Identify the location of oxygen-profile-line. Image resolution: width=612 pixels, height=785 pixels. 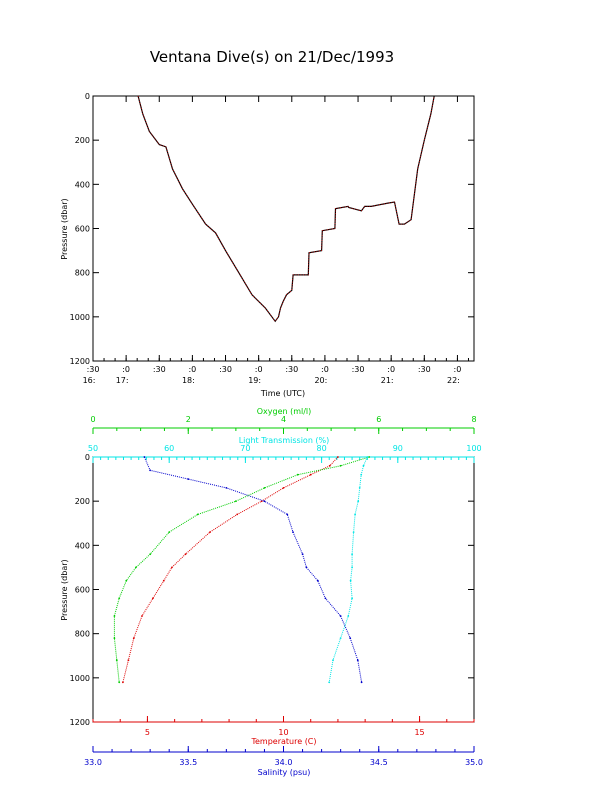
(241, 569).